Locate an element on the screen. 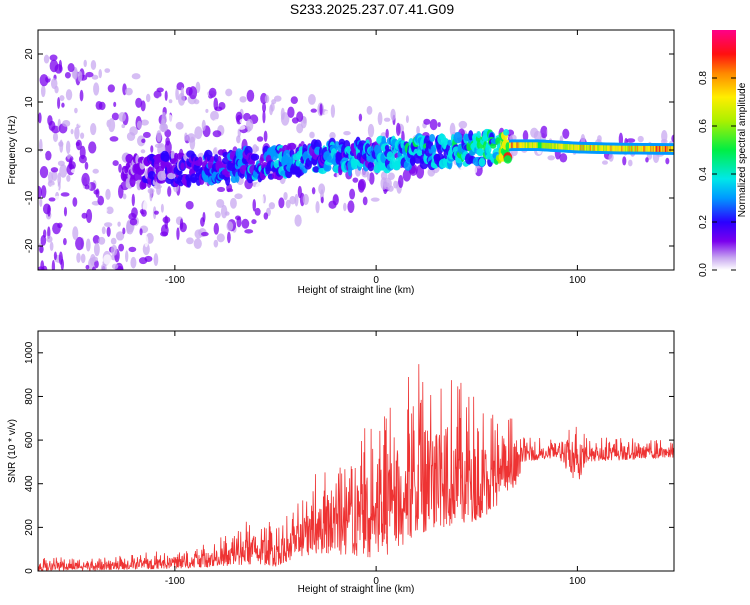 The image size is (750, 605). colorbar-label: Normalized spectral amplitude is located at coordinates (742, 149).